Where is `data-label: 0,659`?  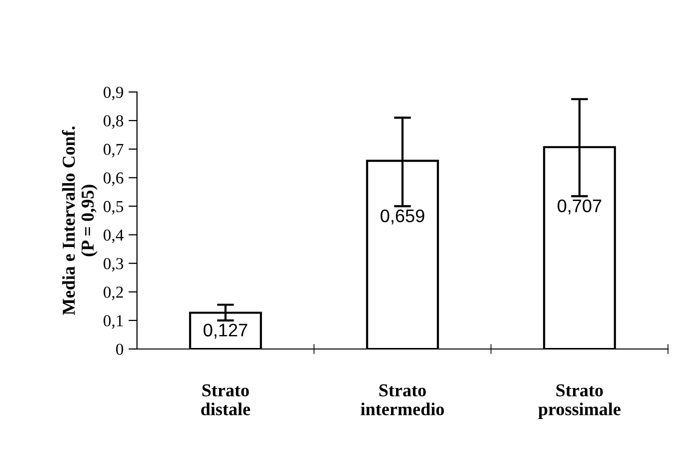 data-label: 0,659 is located at coordinates (402, 216).